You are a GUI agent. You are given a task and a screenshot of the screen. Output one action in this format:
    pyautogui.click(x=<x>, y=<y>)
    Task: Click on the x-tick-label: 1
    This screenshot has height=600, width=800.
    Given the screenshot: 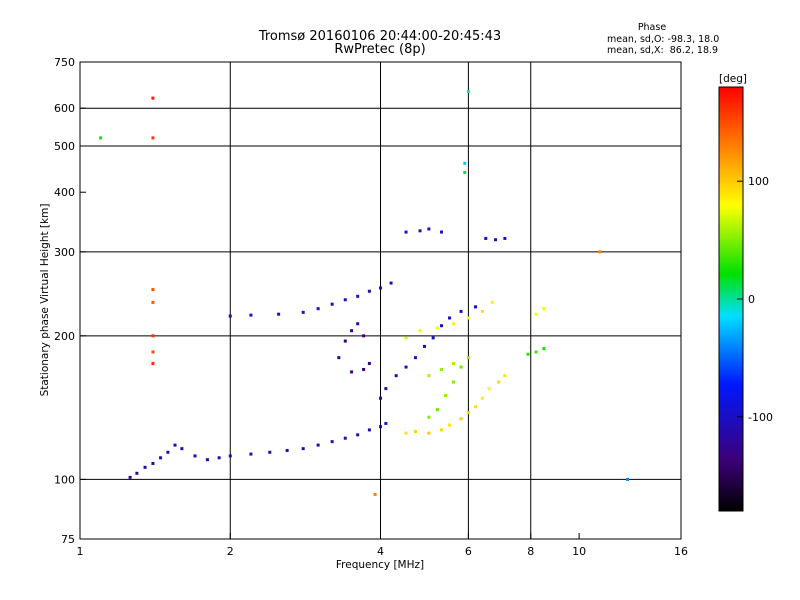 What is the action you would take?
    pyautogui.click(x=80, y=551)
    